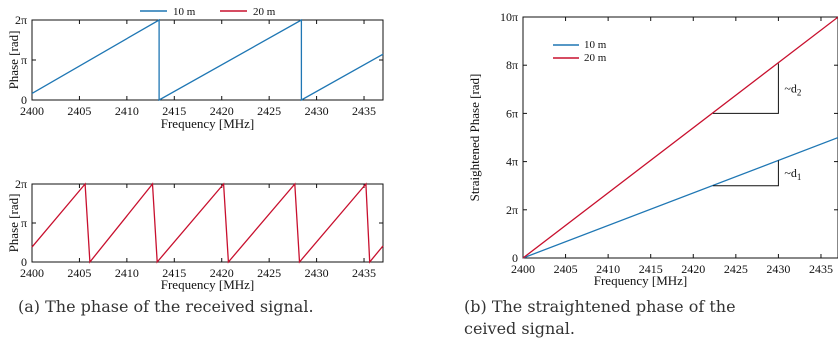  I want to click on slope-annotation-label: ~d2, so click(792, 89).